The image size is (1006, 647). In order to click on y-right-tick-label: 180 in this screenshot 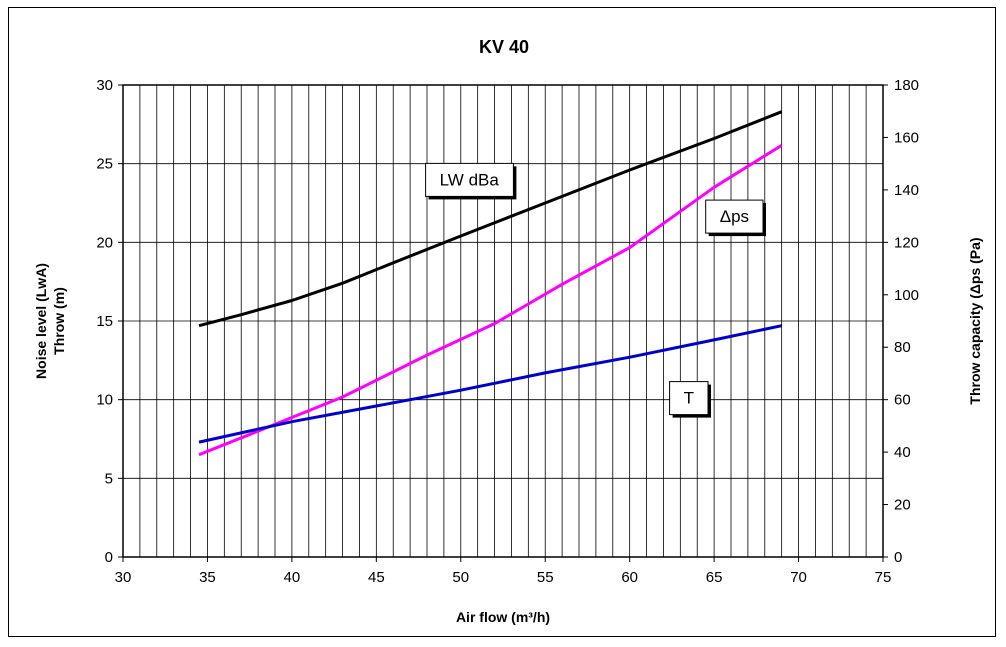, I will do `click(906, 85)`.